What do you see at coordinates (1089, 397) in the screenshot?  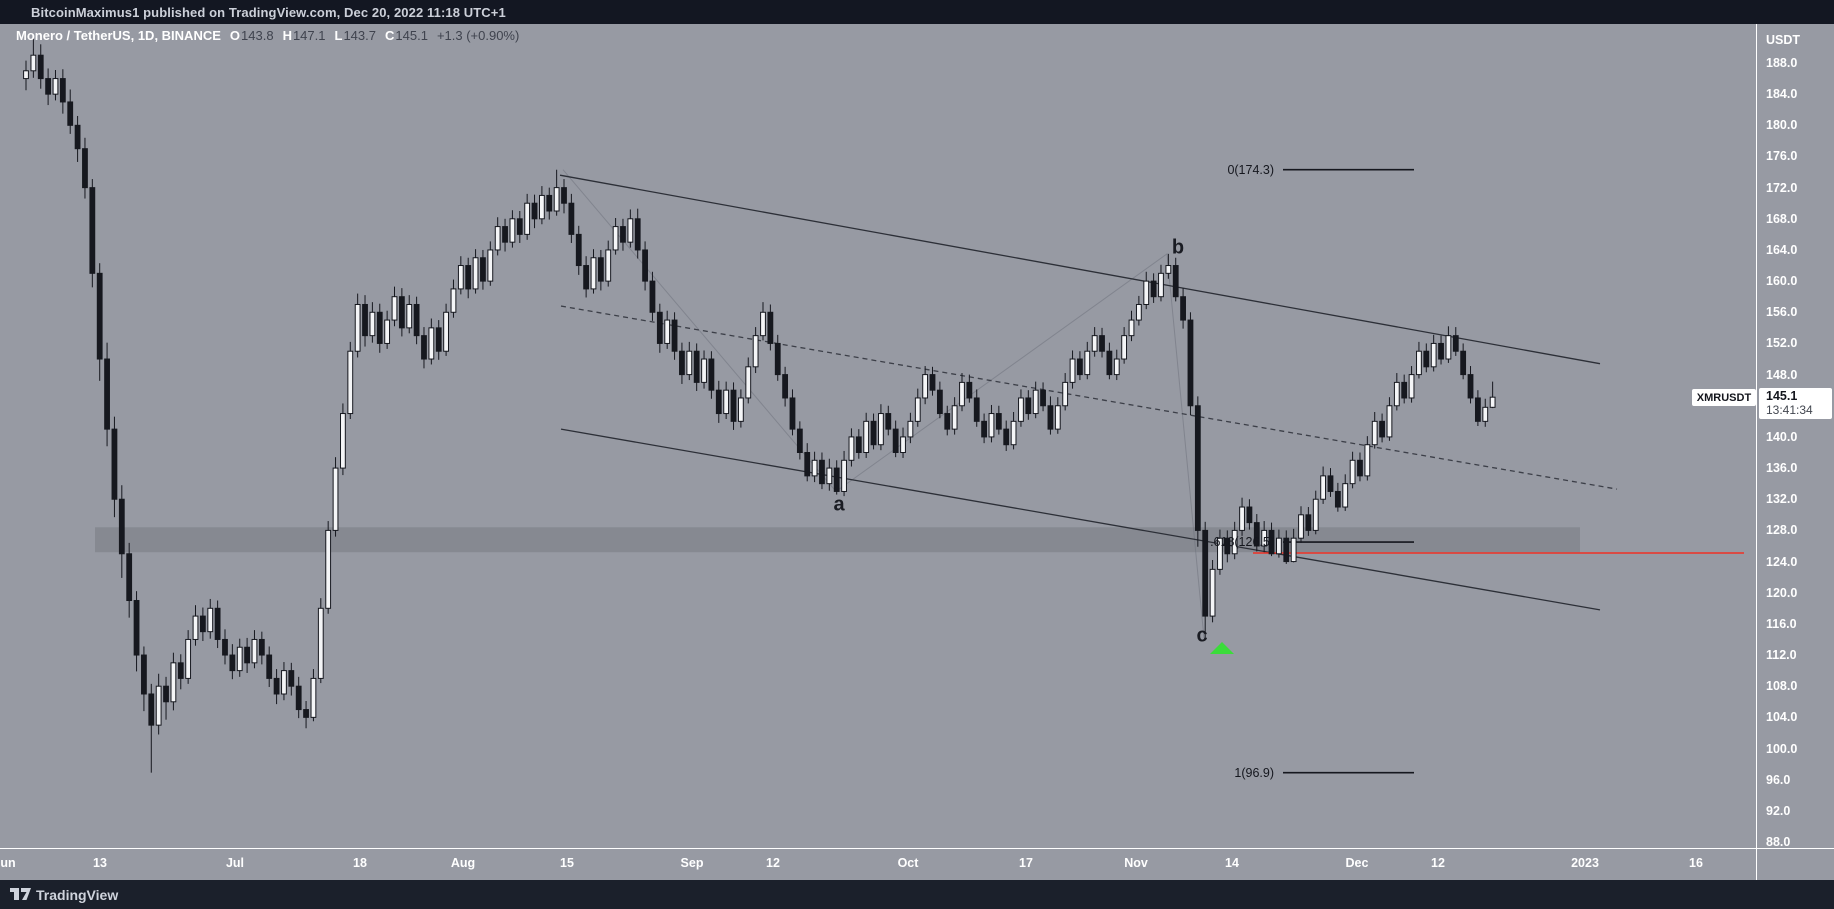 I see `channel-mid-trendline` at bounding box center [1089, 397].